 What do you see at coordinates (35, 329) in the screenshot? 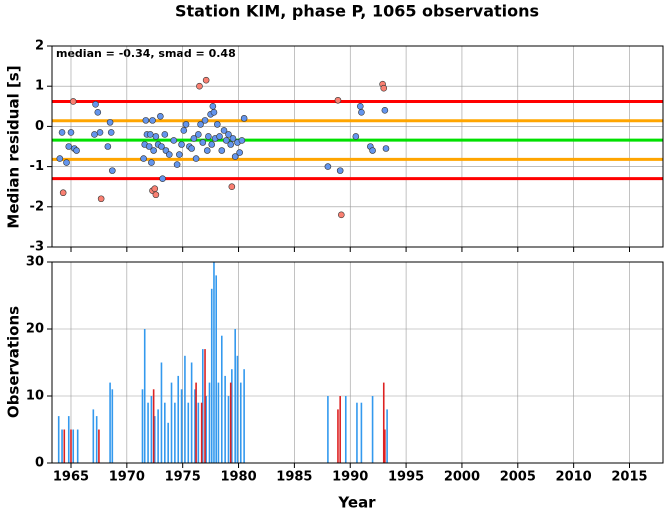
I see `y-tick-label: 20` at bounding box center [35, 329].